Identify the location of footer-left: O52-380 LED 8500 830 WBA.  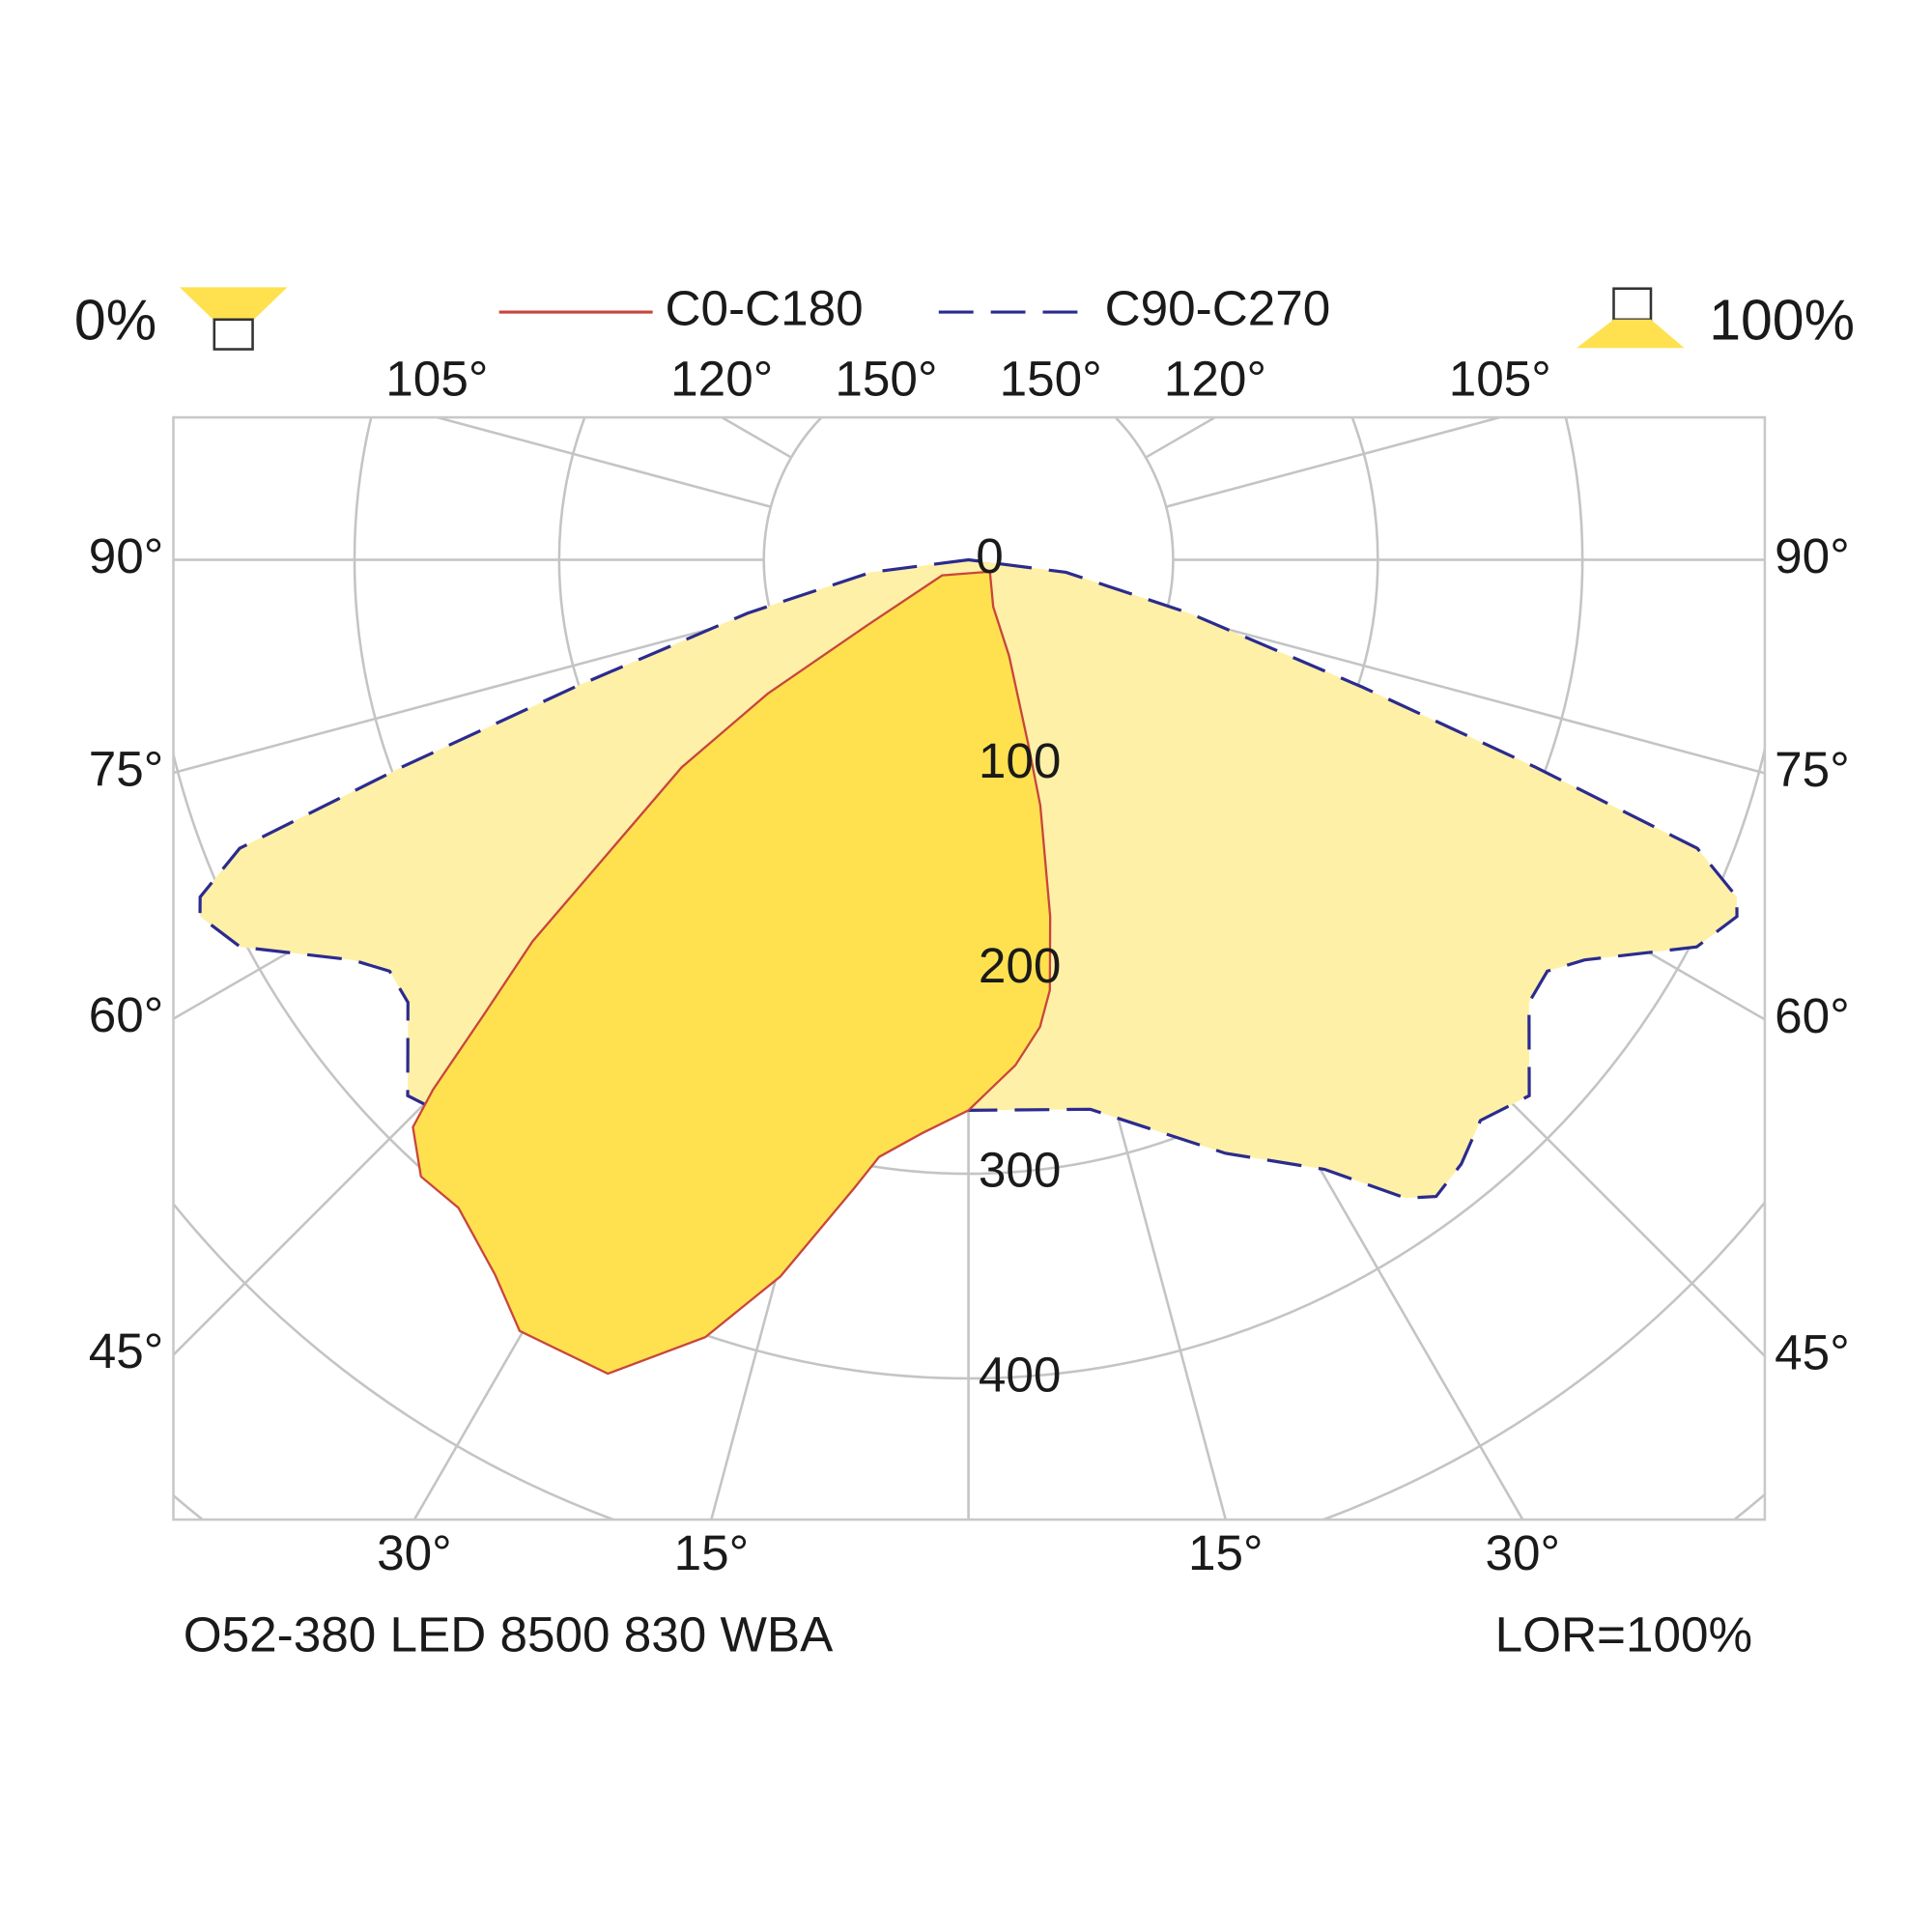
(509, 1634).